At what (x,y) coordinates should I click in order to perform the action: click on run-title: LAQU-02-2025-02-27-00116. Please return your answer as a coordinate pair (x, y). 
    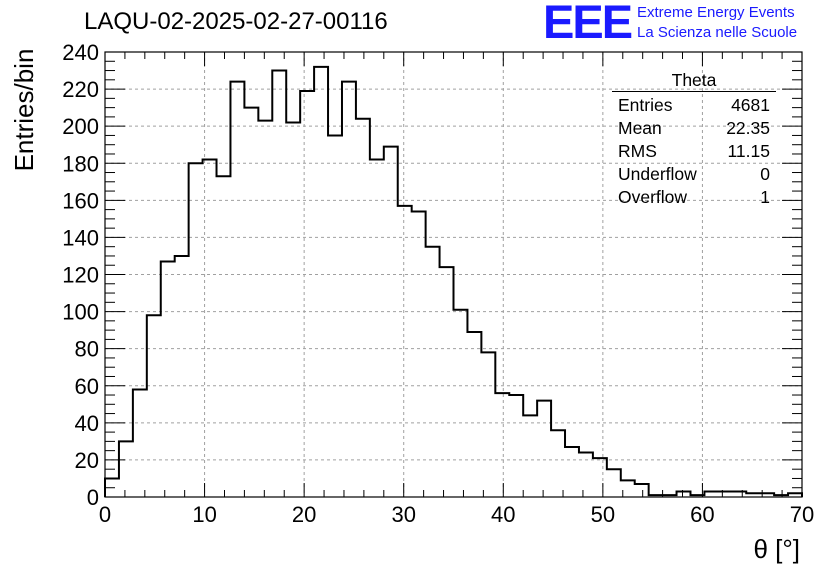
    Looking at the image, I should click on (236, 21).